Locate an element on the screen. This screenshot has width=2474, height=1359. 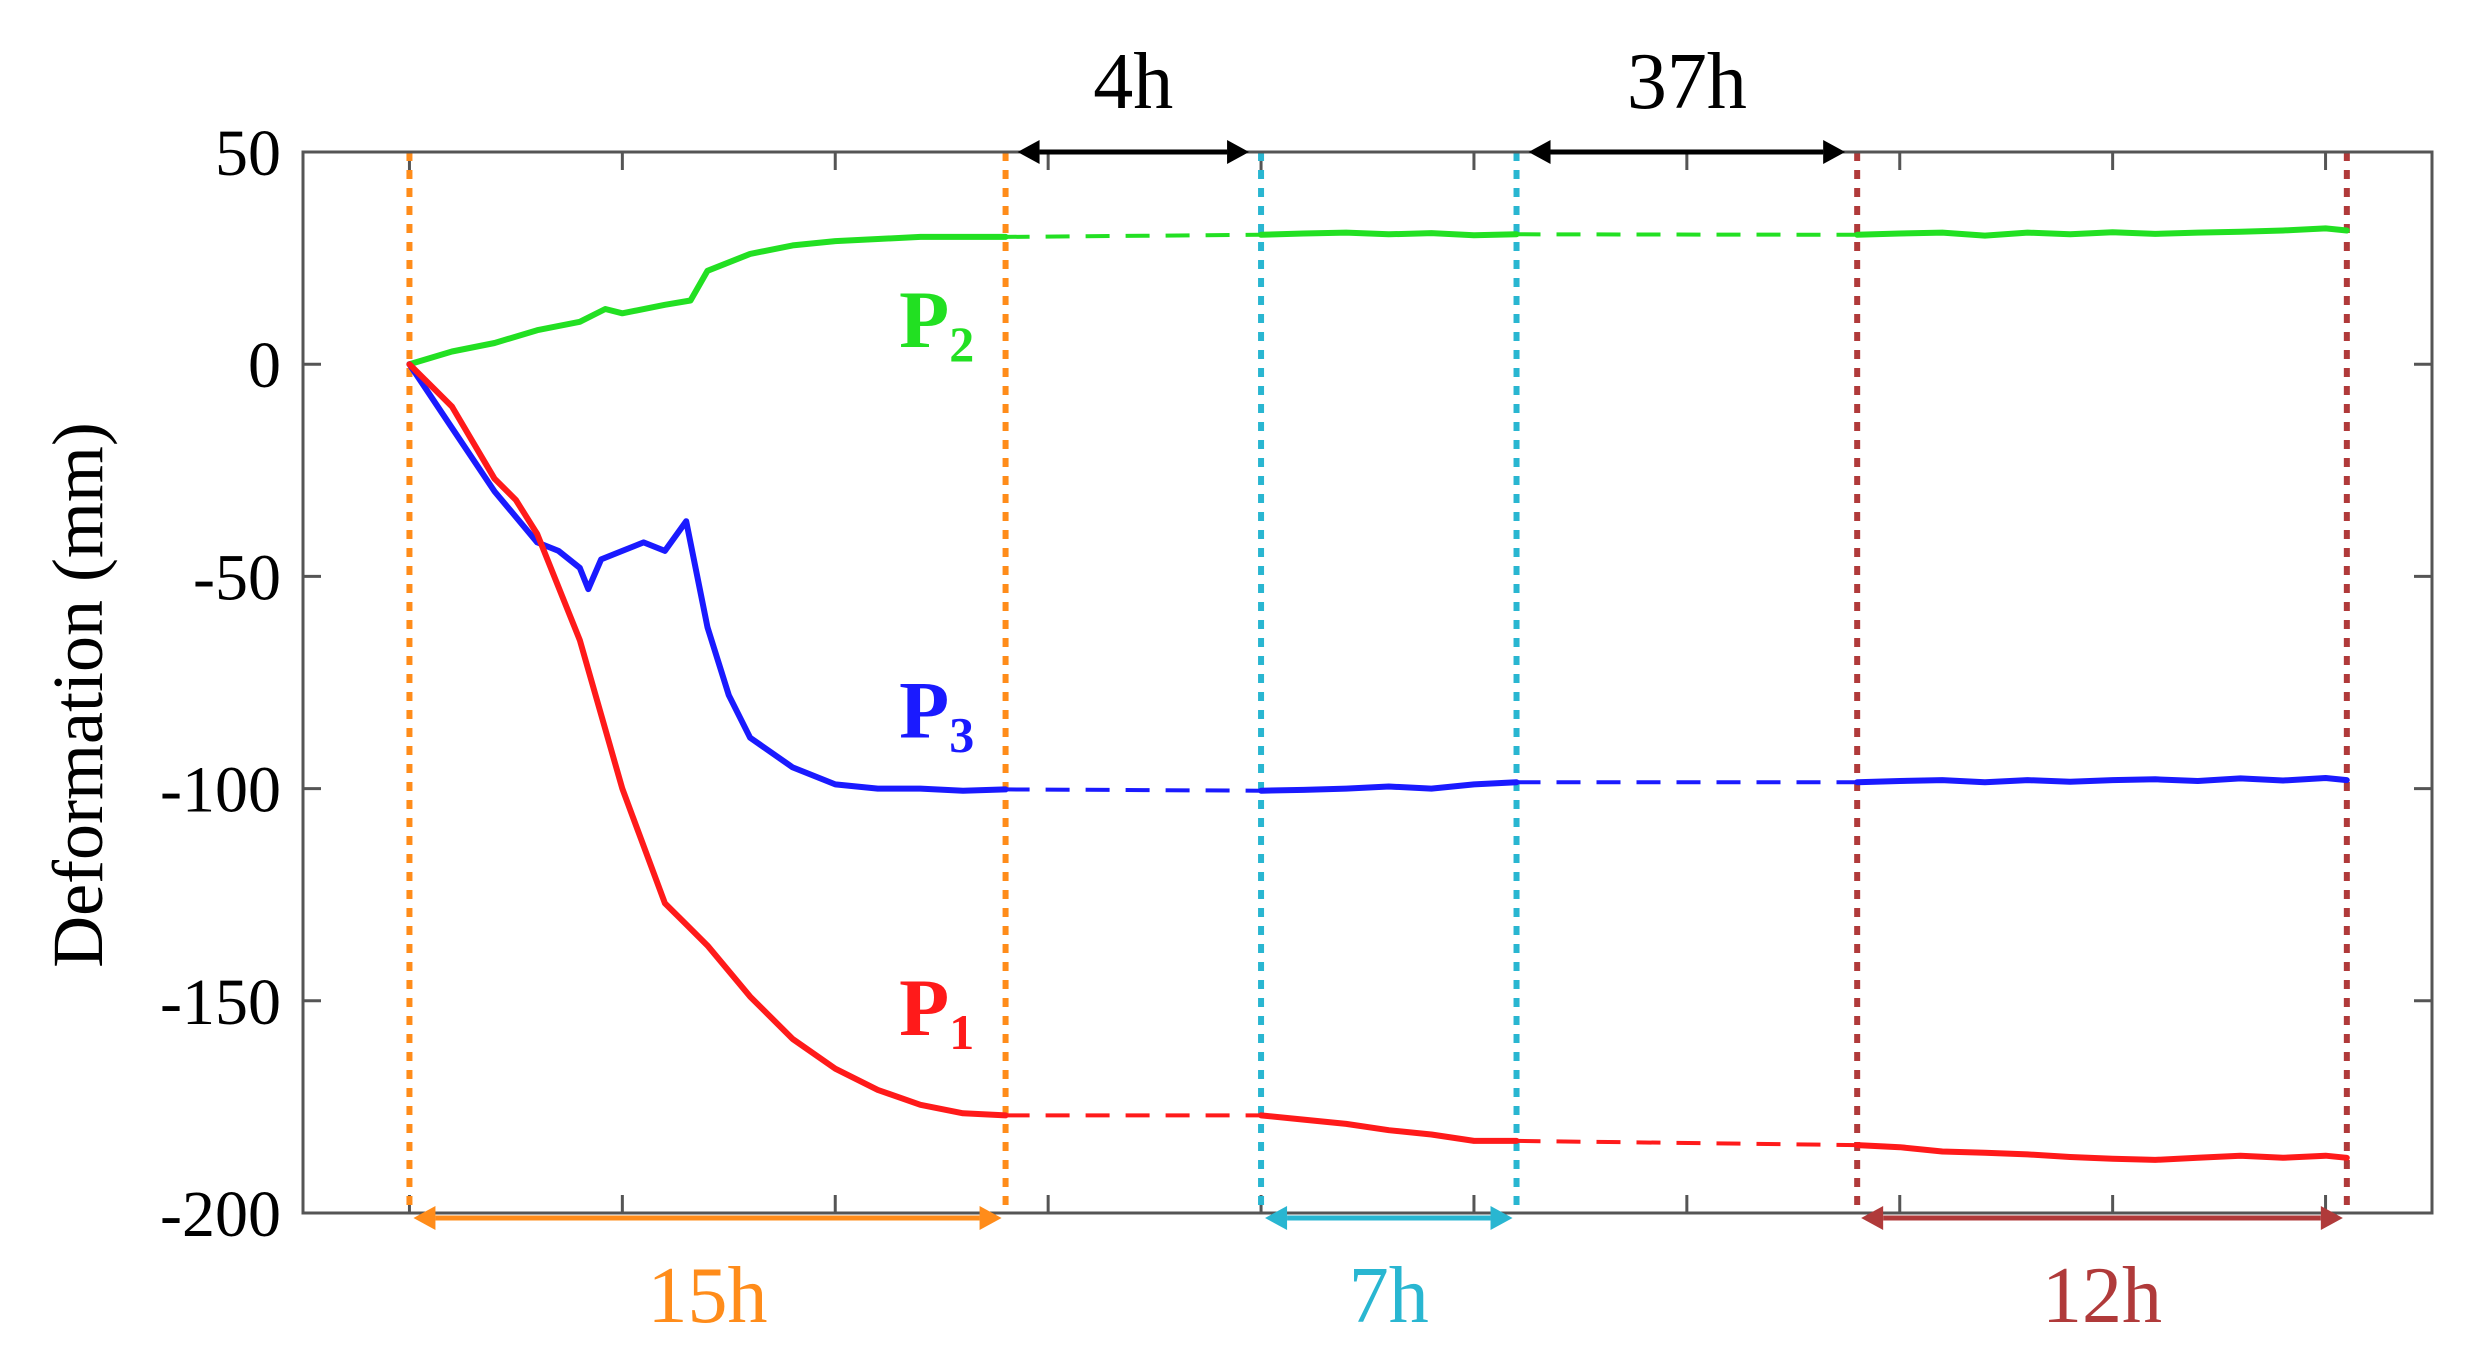
series-gap-line-p3 is located at coordinates (1133, 790).